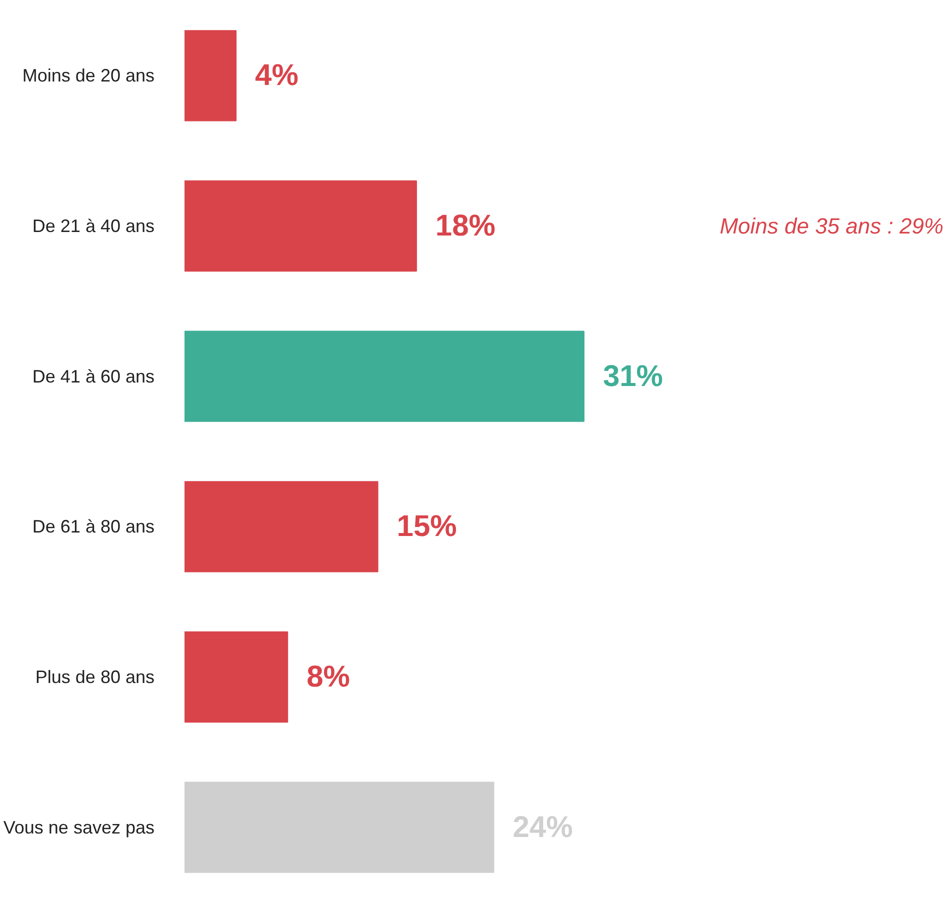  What do you see at coordinates (832, 226) in the screenshot?
I see `text: Moins de 35 ans : 29%` at bounding box center [832, 226].